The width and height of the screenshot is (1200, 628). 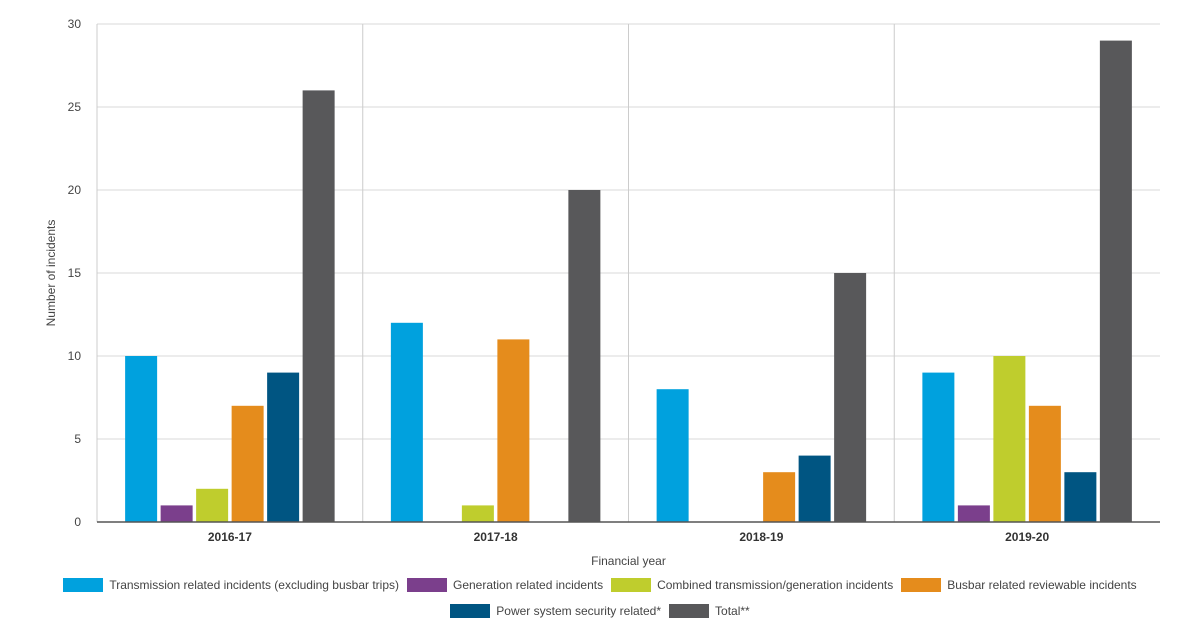 What do you see at coordinates (75, 190) in the screenshot?
I see `y-tick-label: 20` at bounding box center [75, 190].